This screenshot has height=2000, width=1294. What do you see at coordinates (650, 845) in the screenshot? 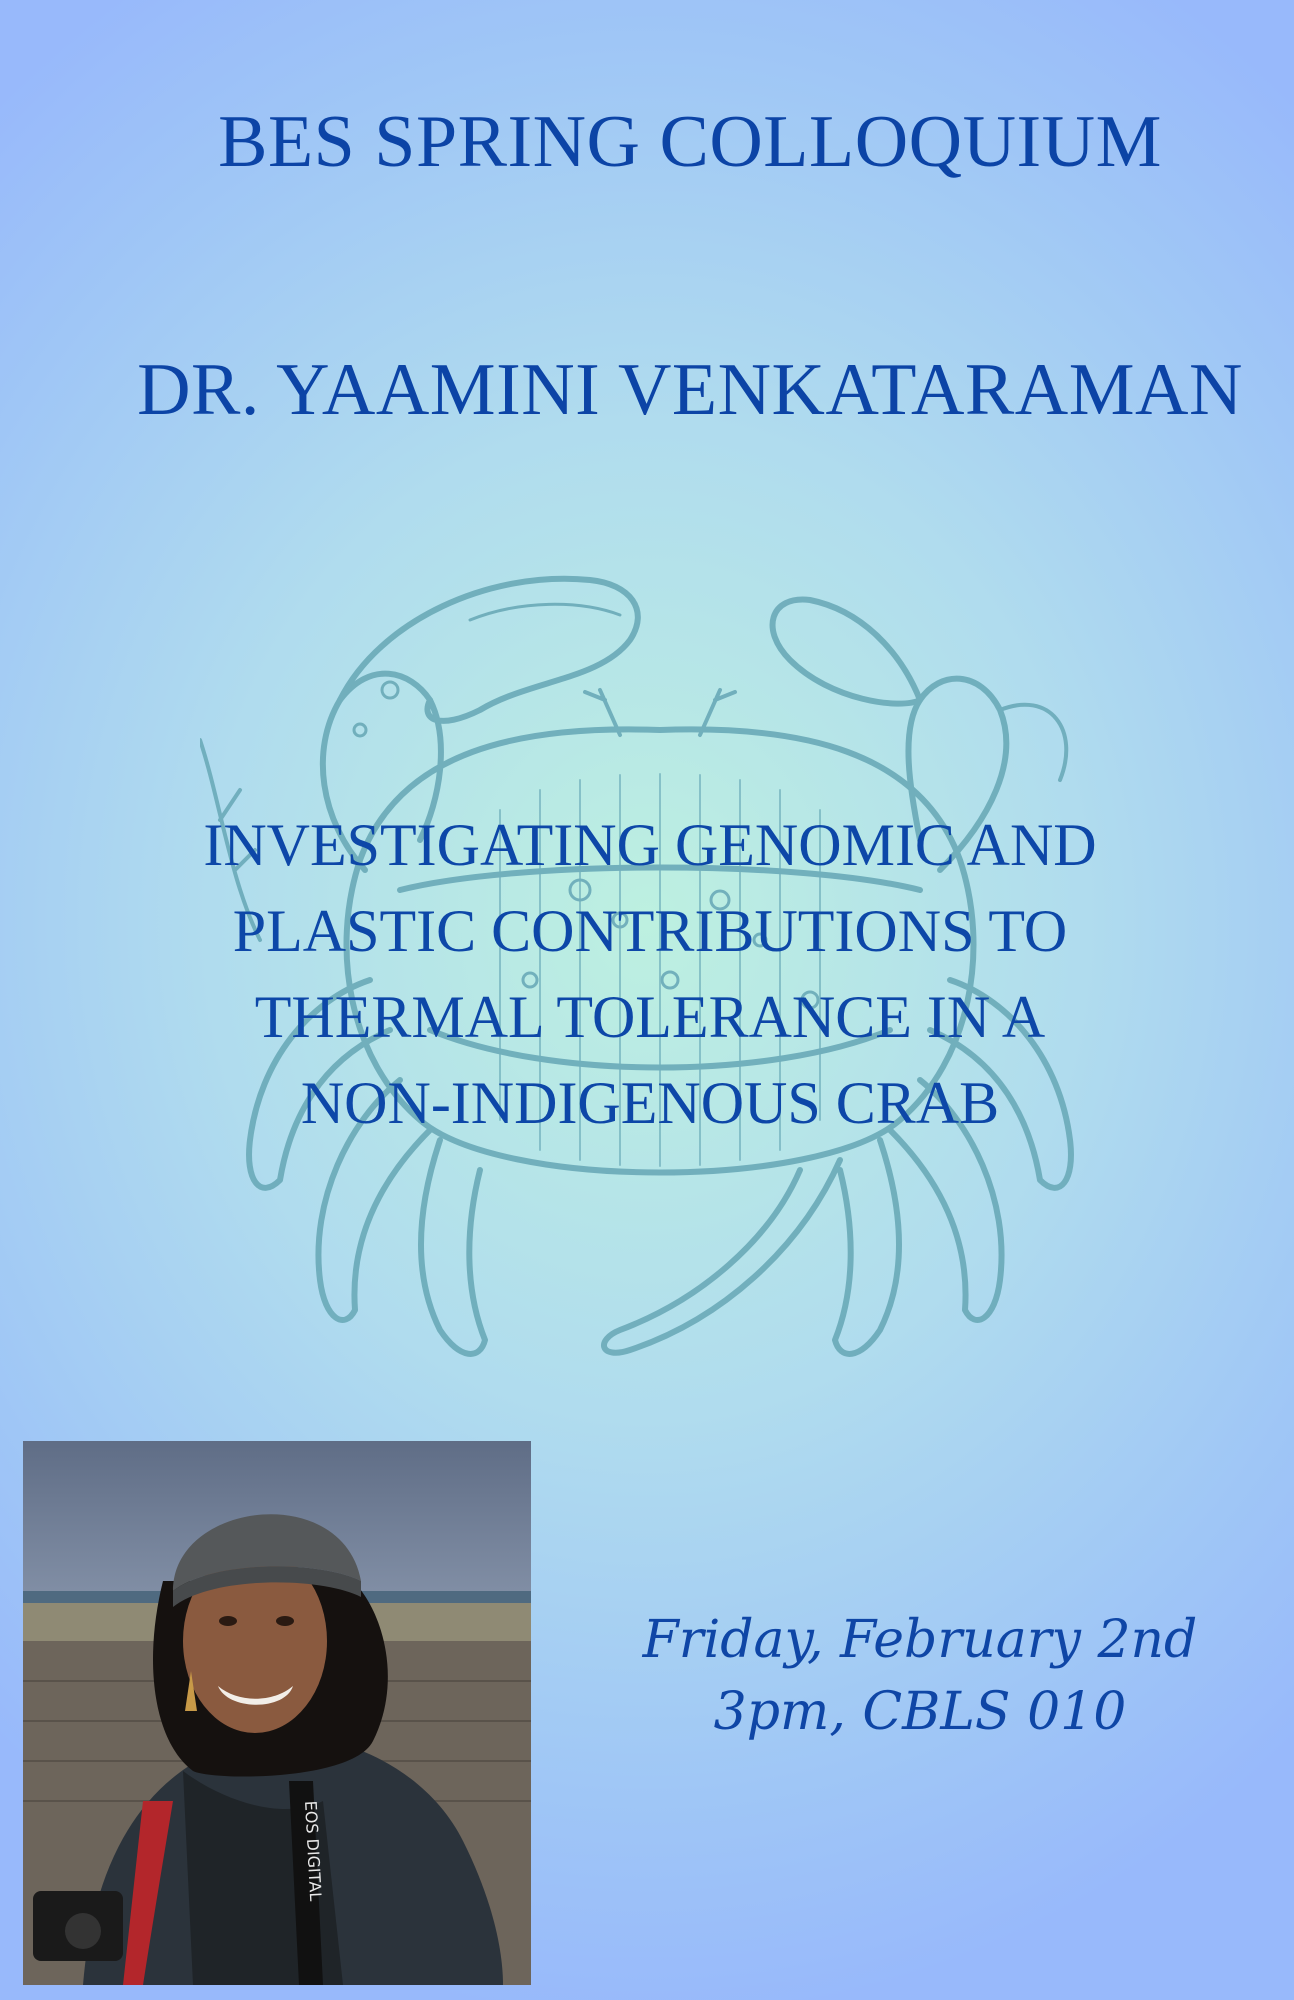
I see `talk-title-line: INVESTIGATING GENOMIC AND` at bounding box center [650, 845].